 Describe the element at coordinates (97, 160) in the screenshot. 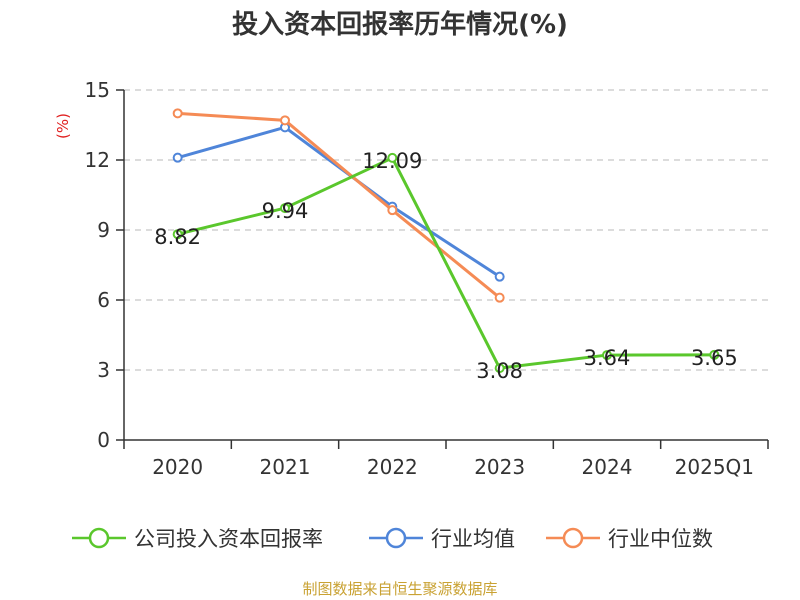

I see `y-tick-label: 12` at that location.